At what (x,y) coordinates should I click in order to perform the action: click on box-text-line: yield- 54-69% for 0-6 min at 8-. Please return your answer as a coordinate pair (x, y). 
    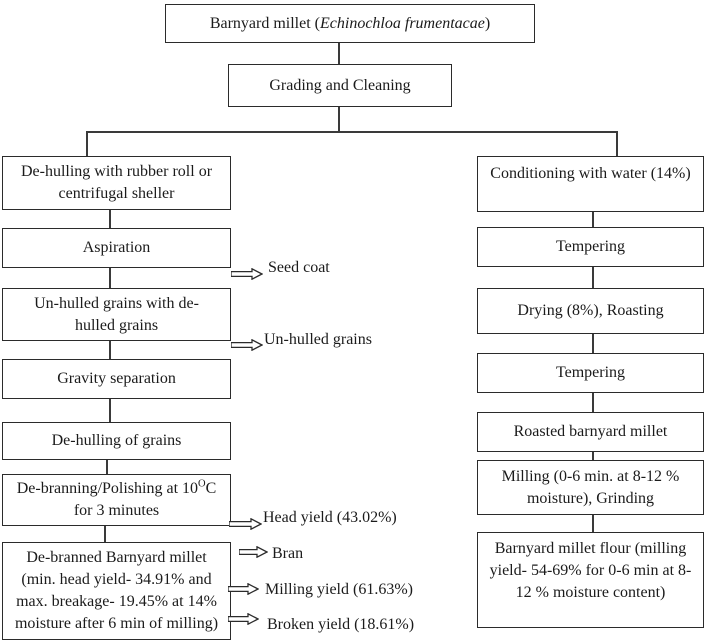
    Looking at the image, I should click on (590, 570).